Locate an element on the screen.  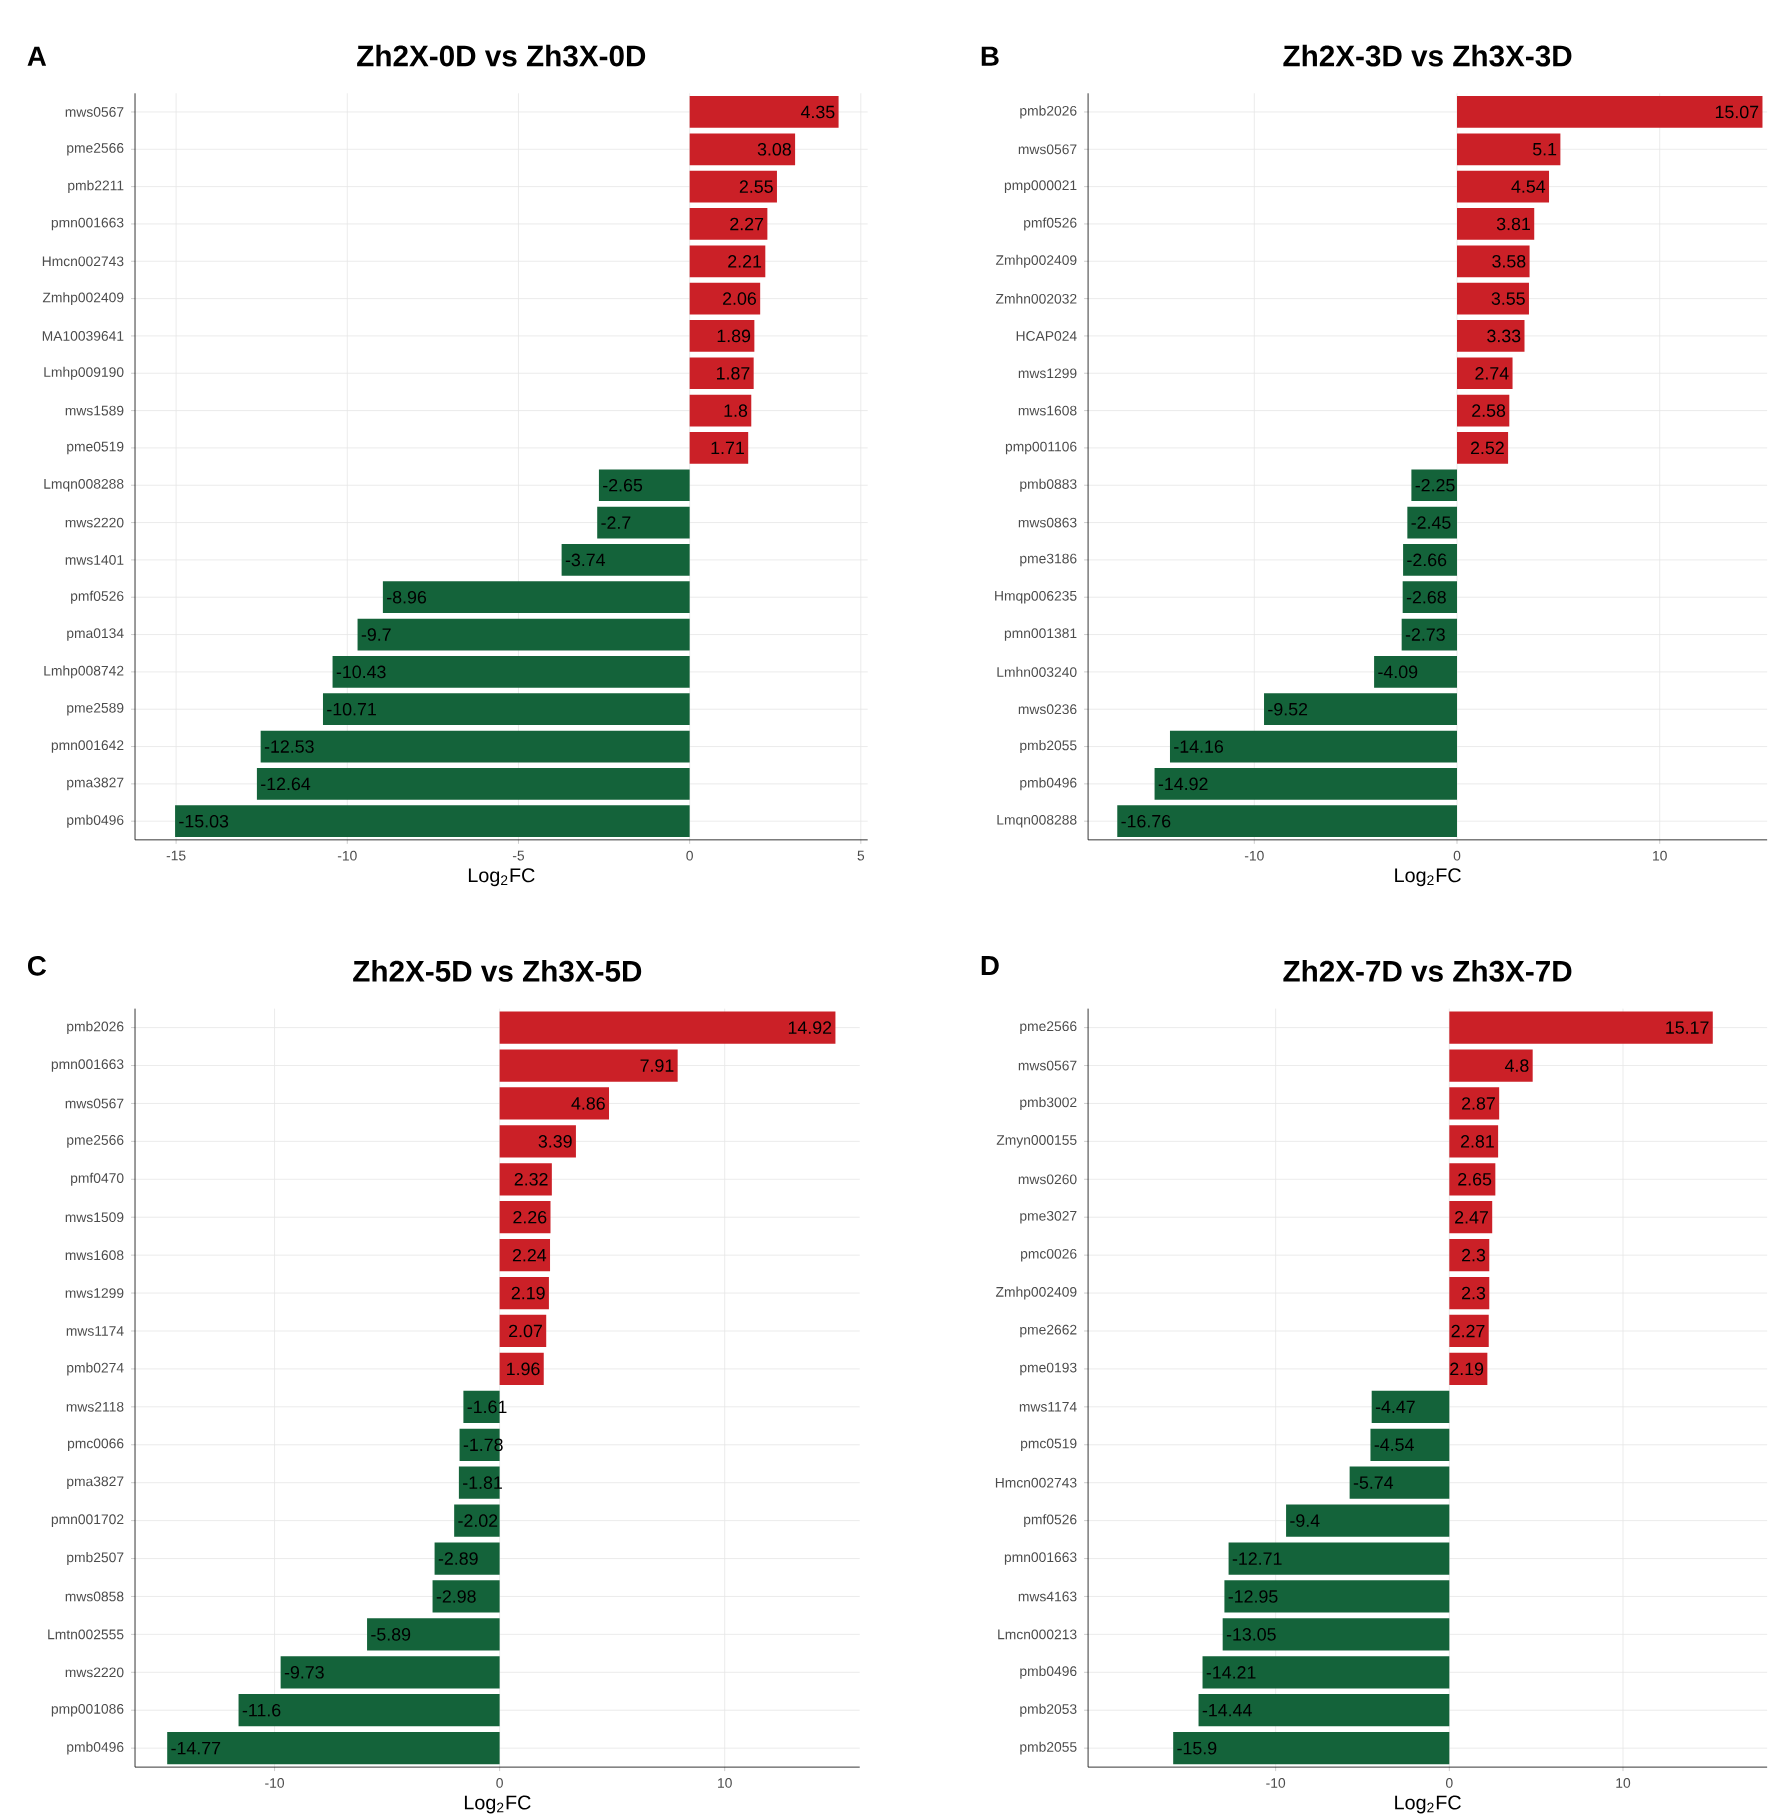
text: C is located at coordinates (37, 966).